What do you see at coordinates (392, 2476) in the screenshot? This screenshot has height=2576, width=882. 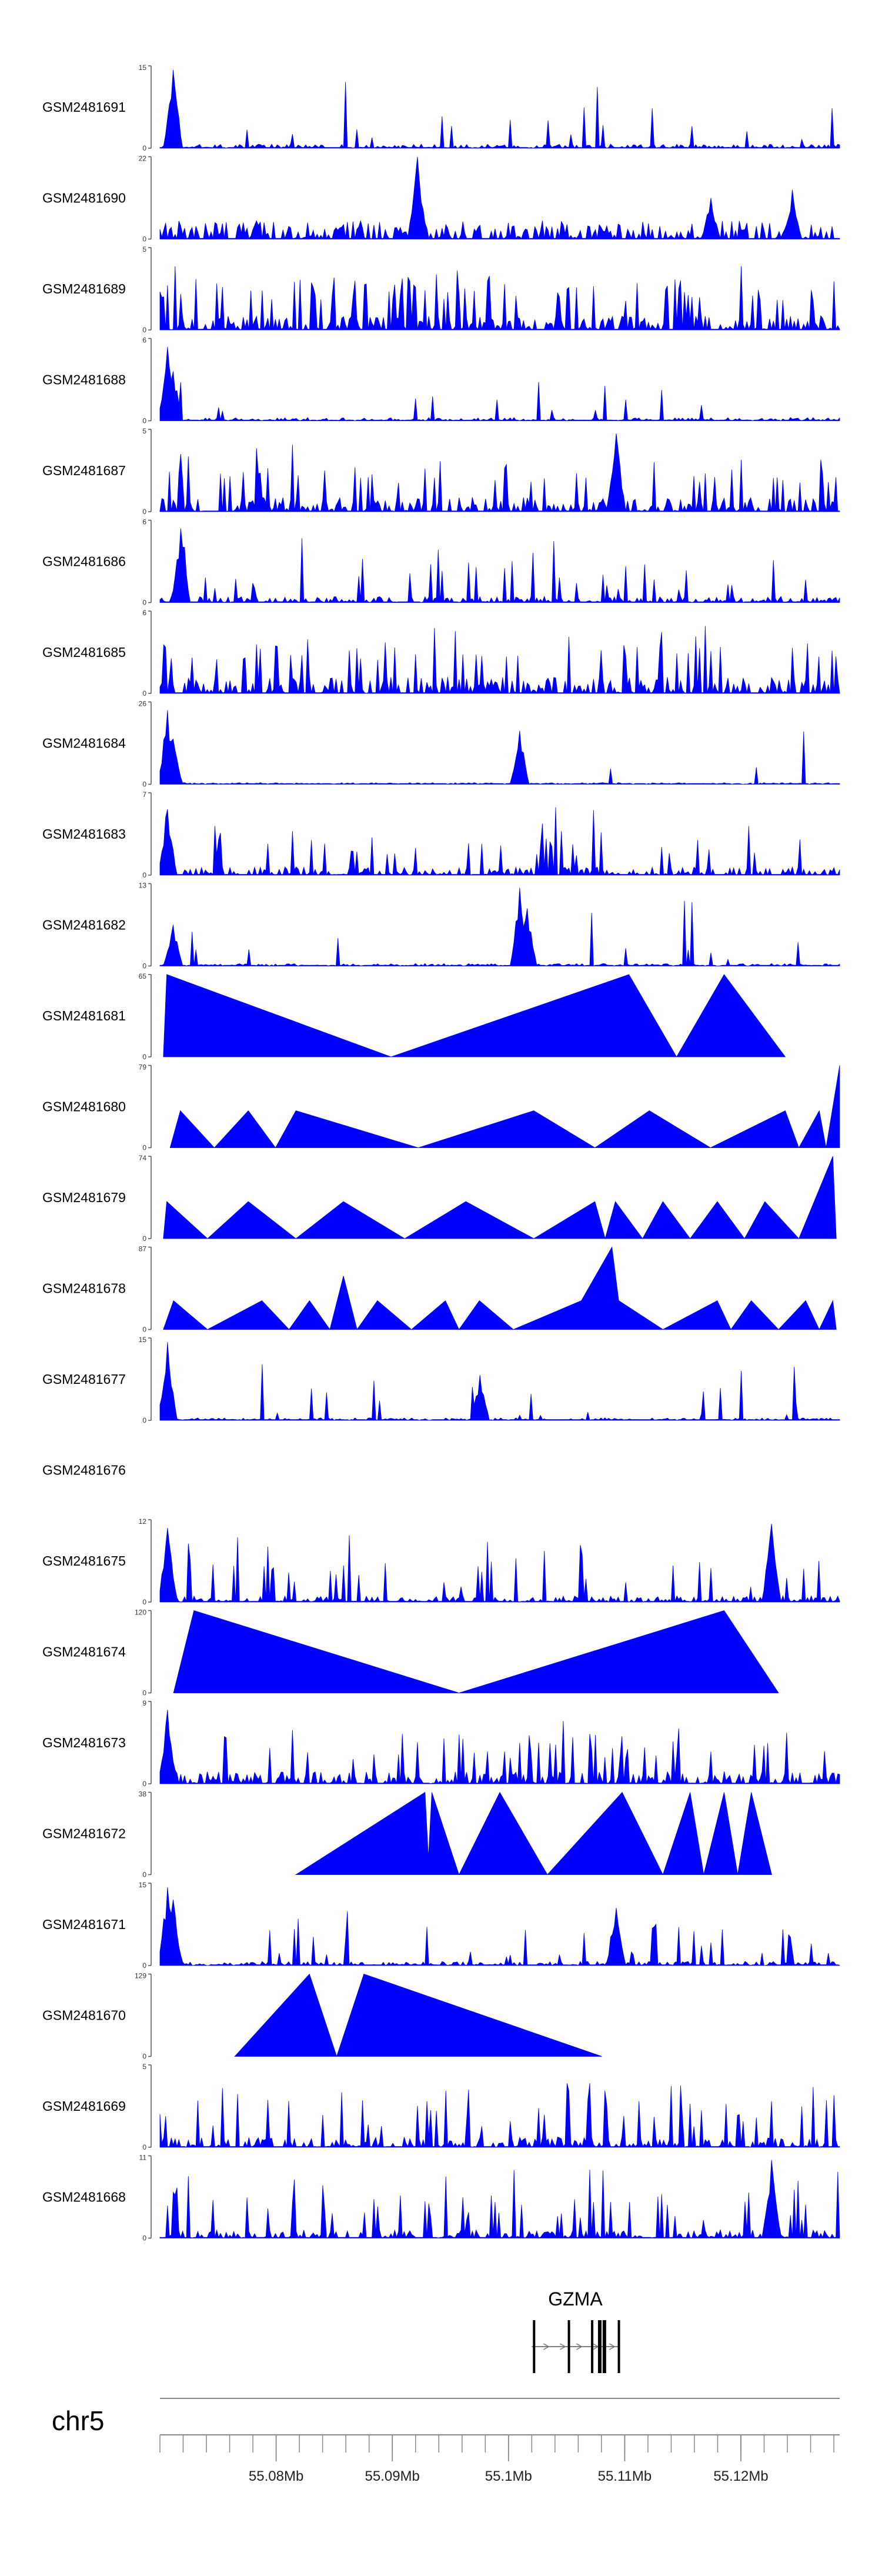 I see `x-tick-label: 55.09Mb` at bounding box center [392, 2476].